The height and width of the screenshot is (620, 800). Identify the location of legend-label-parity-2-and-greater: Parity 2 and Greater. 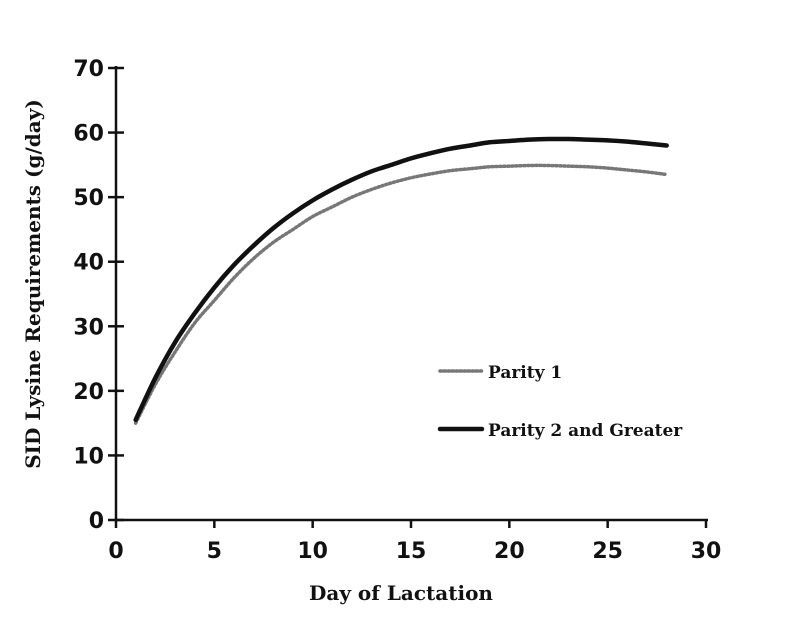
(585, 431).